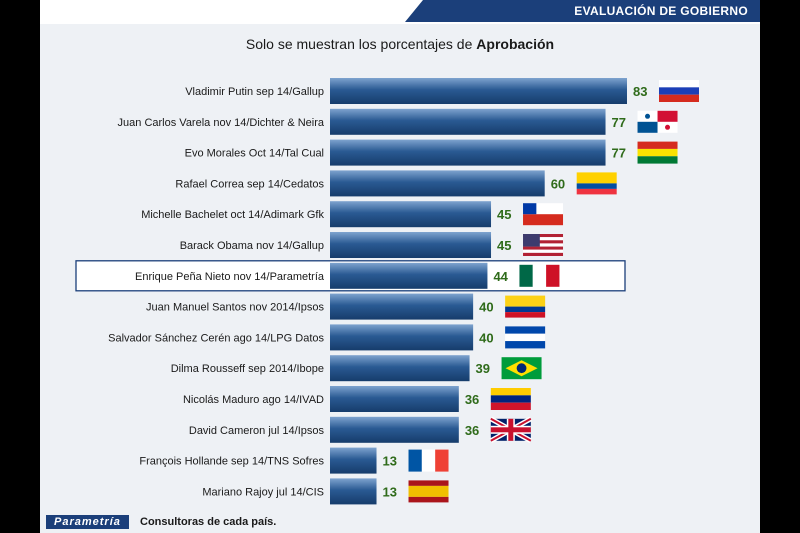  What do you see at coordinates (640, 91) in the screenshot?
I see `data-label: 83` at bounding box center [640, 91].